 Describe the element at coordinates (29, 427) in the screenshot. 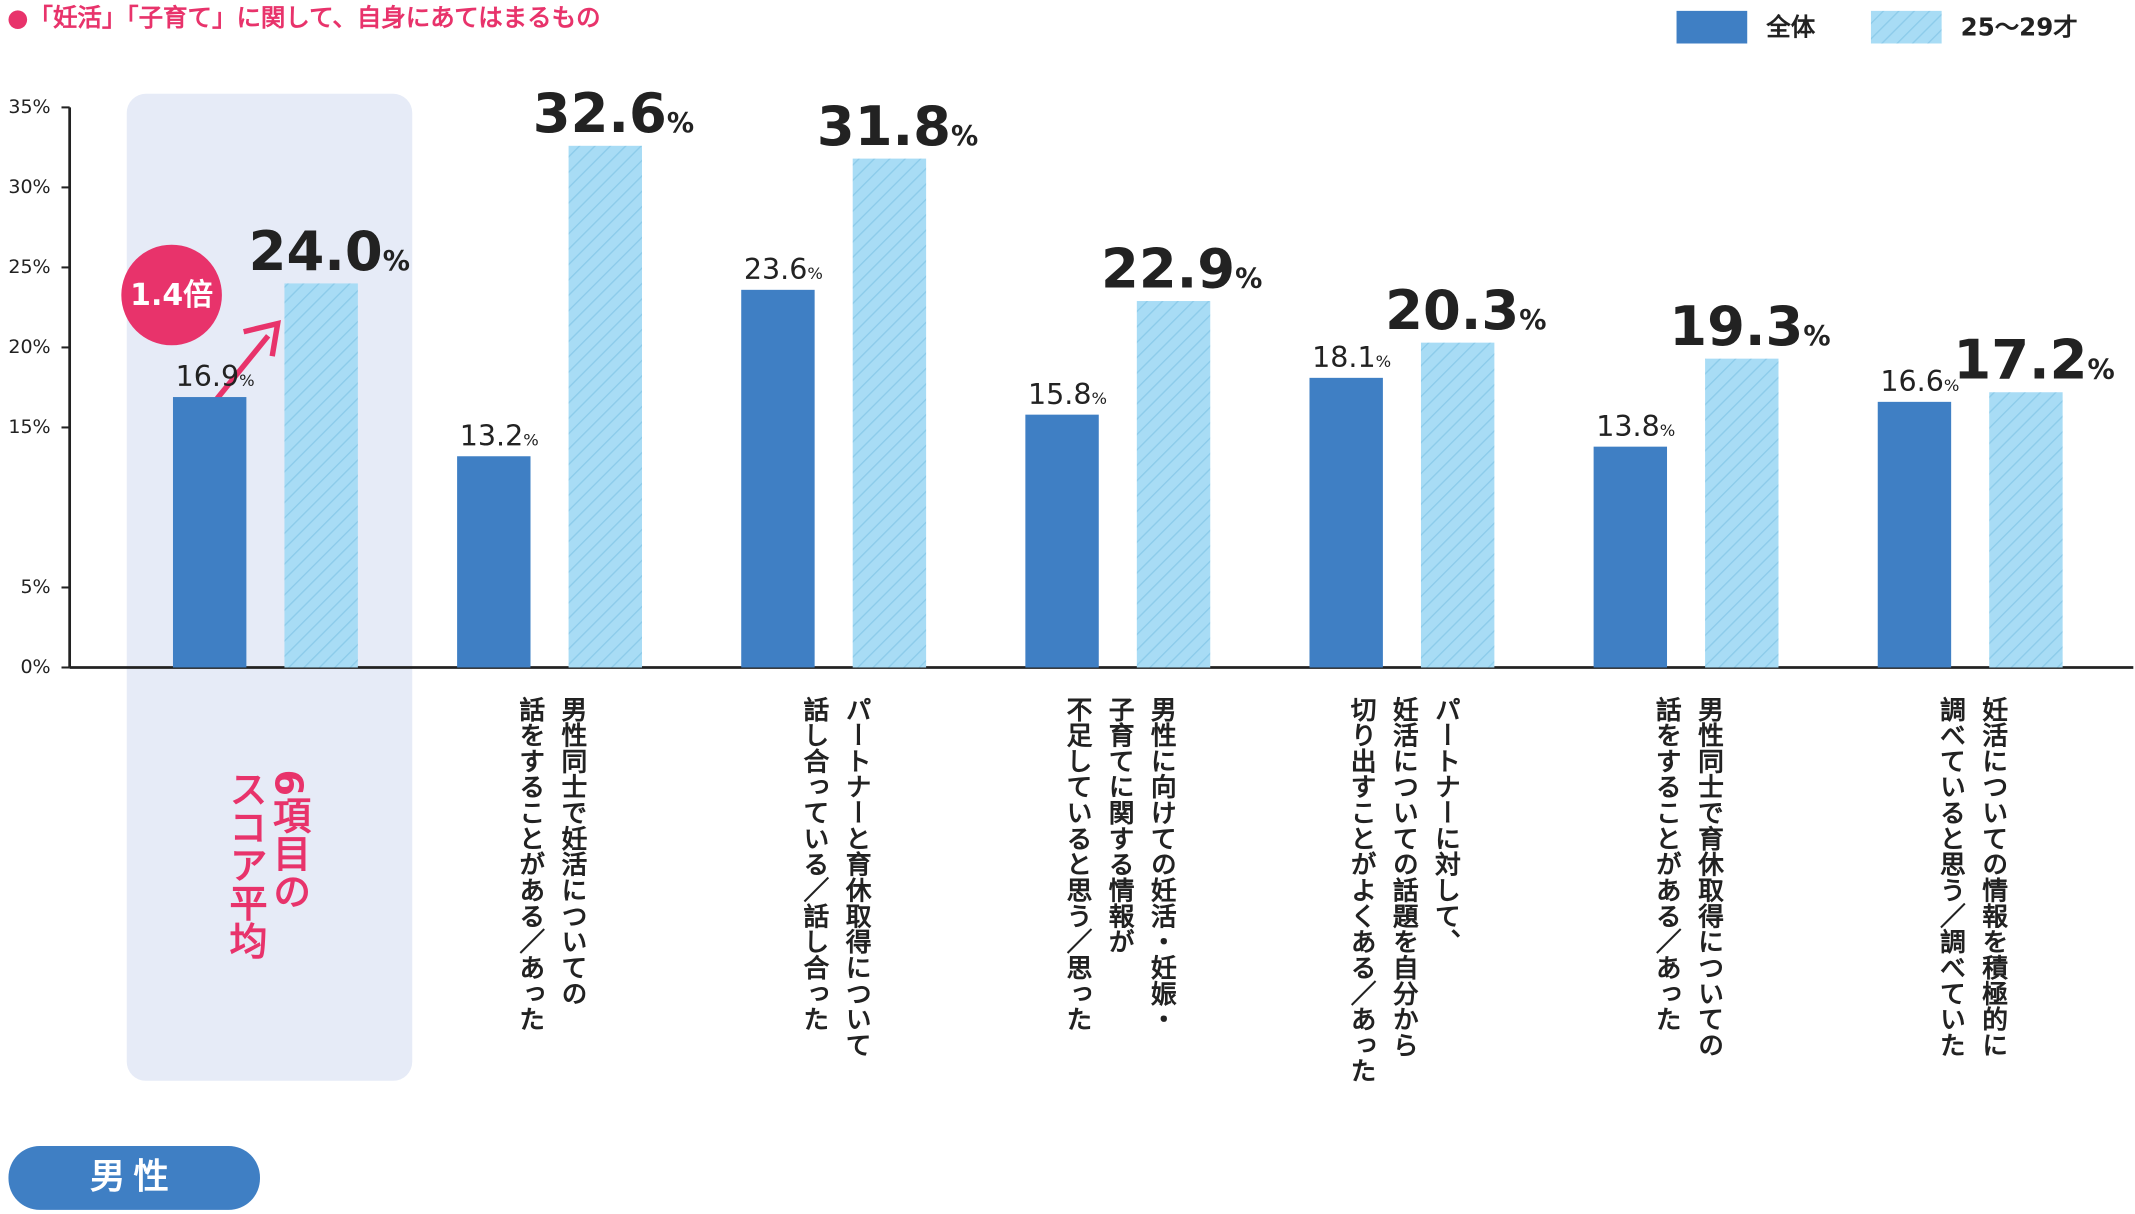

I see `y-tick-label: 15%` at that location.